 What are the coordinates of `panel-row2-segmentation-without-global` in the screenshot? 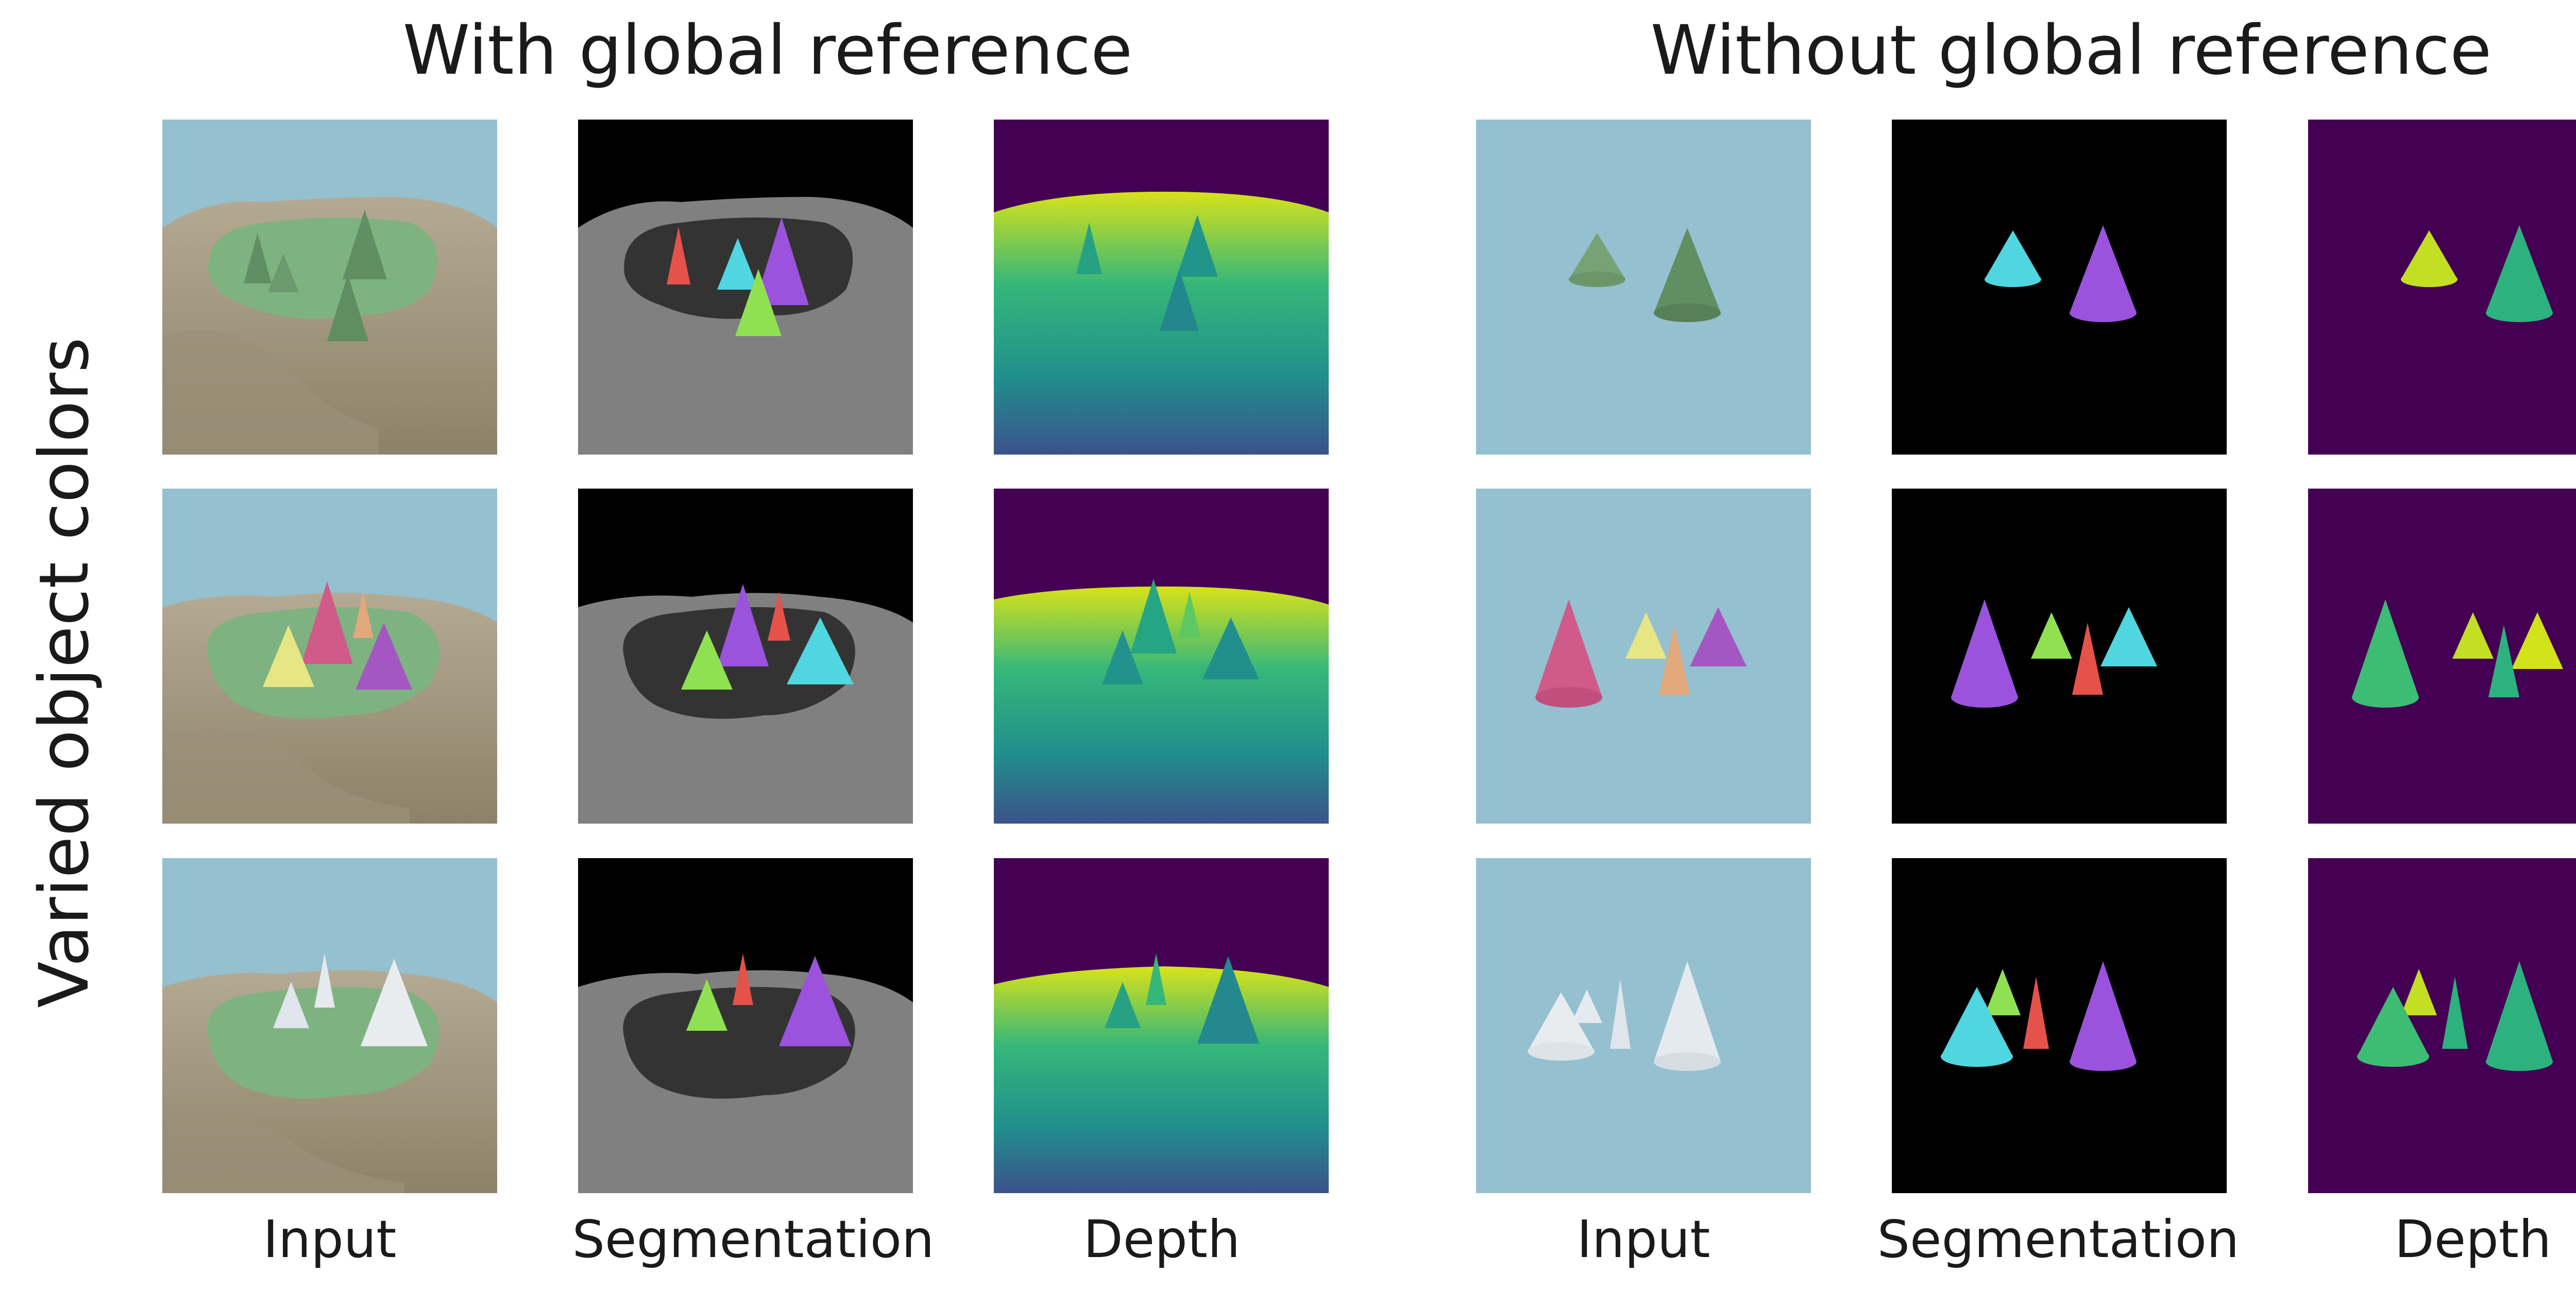 It's located at (2059, 656).